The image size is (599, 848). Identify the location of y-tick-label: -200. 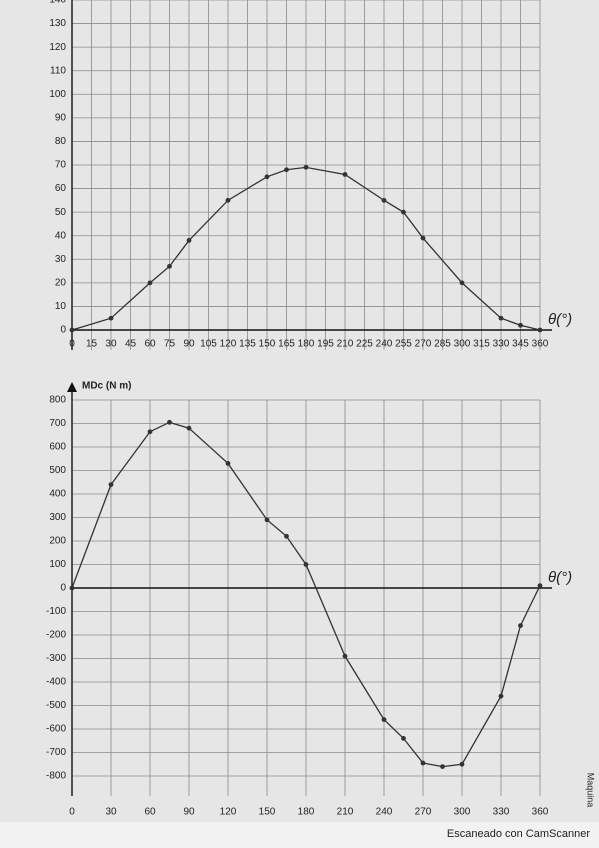
(56, 635).